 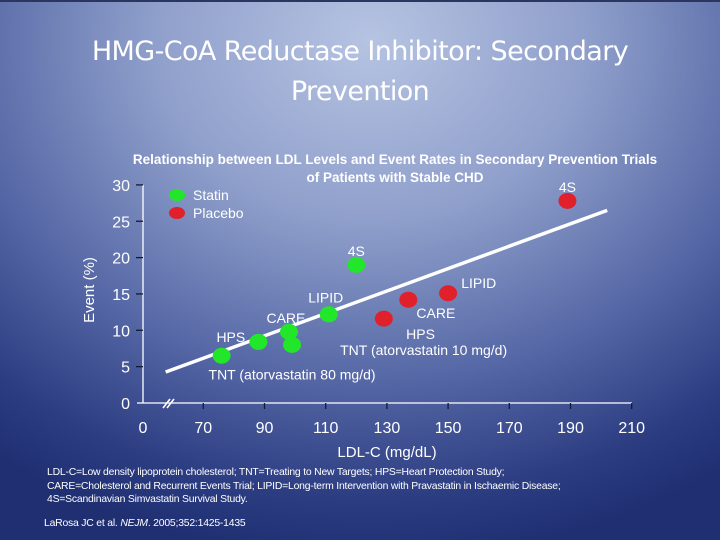 I want to click on legend-marker-statin, so click(x=177, y=195).